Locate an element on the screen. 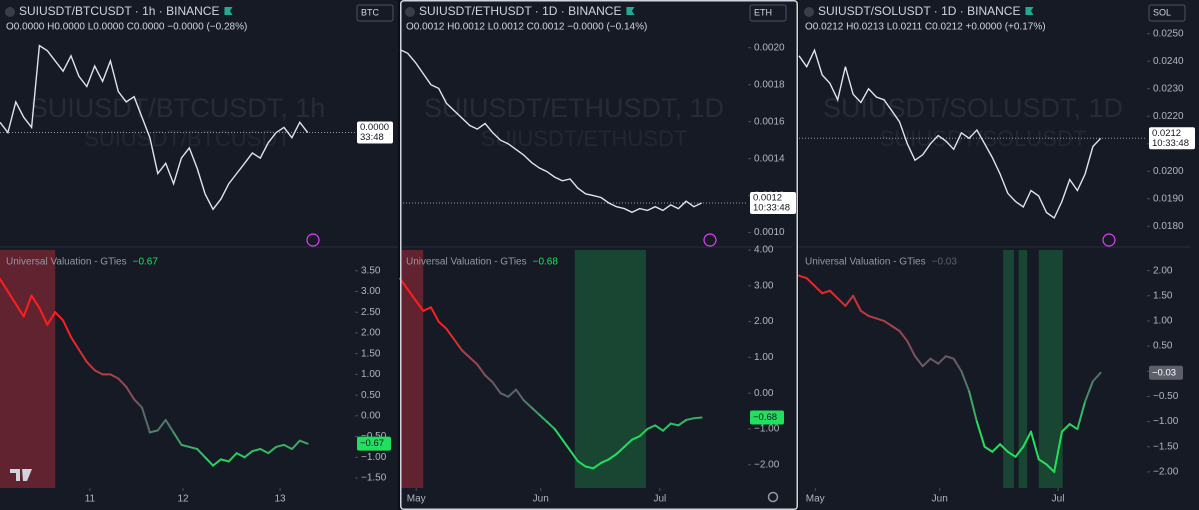 This screenshot has height=510, width=1199. y-tick-label: 0.0190 is located at coordinates (1168, 198).